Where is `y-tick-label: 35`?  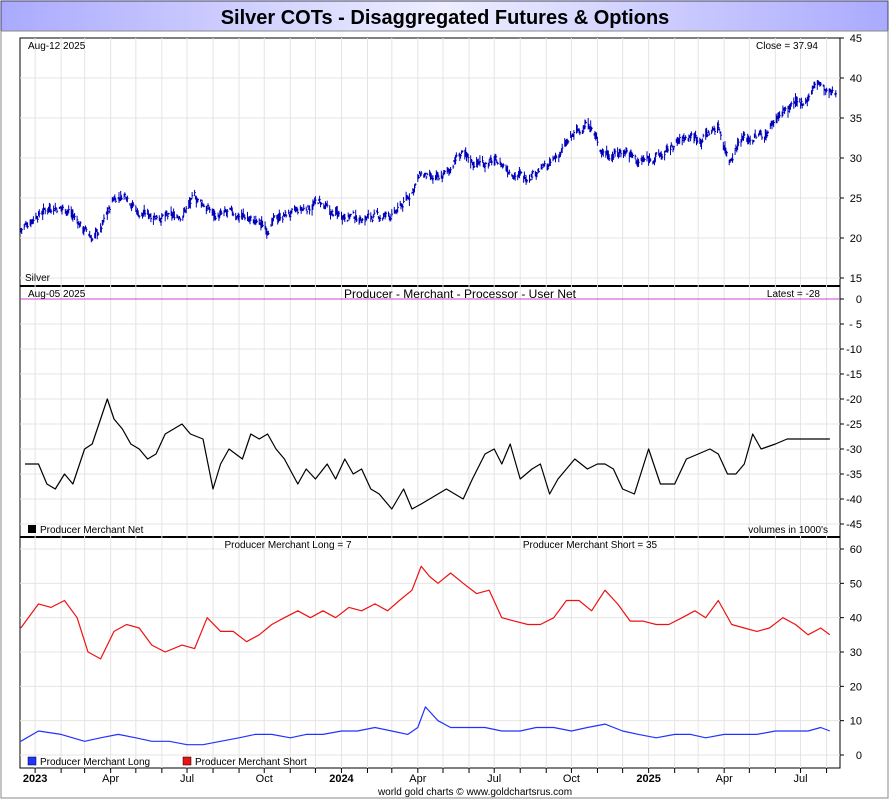 y-tick-label: 35 is located at coordinates (856, 119).